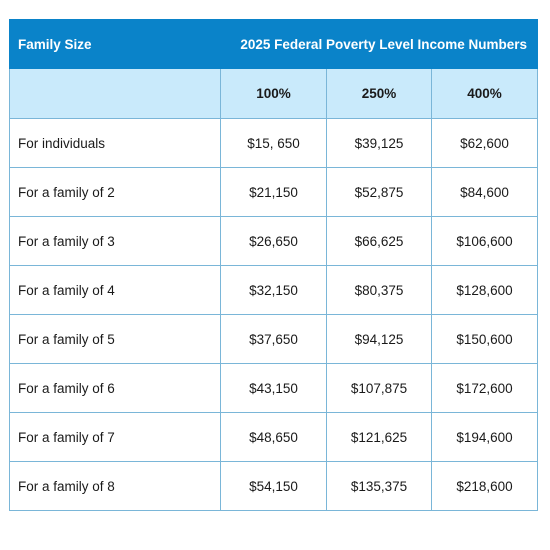  I want to click on table-row: For individuals $15, 650 $39,125 $62,600, so click(274, 143).